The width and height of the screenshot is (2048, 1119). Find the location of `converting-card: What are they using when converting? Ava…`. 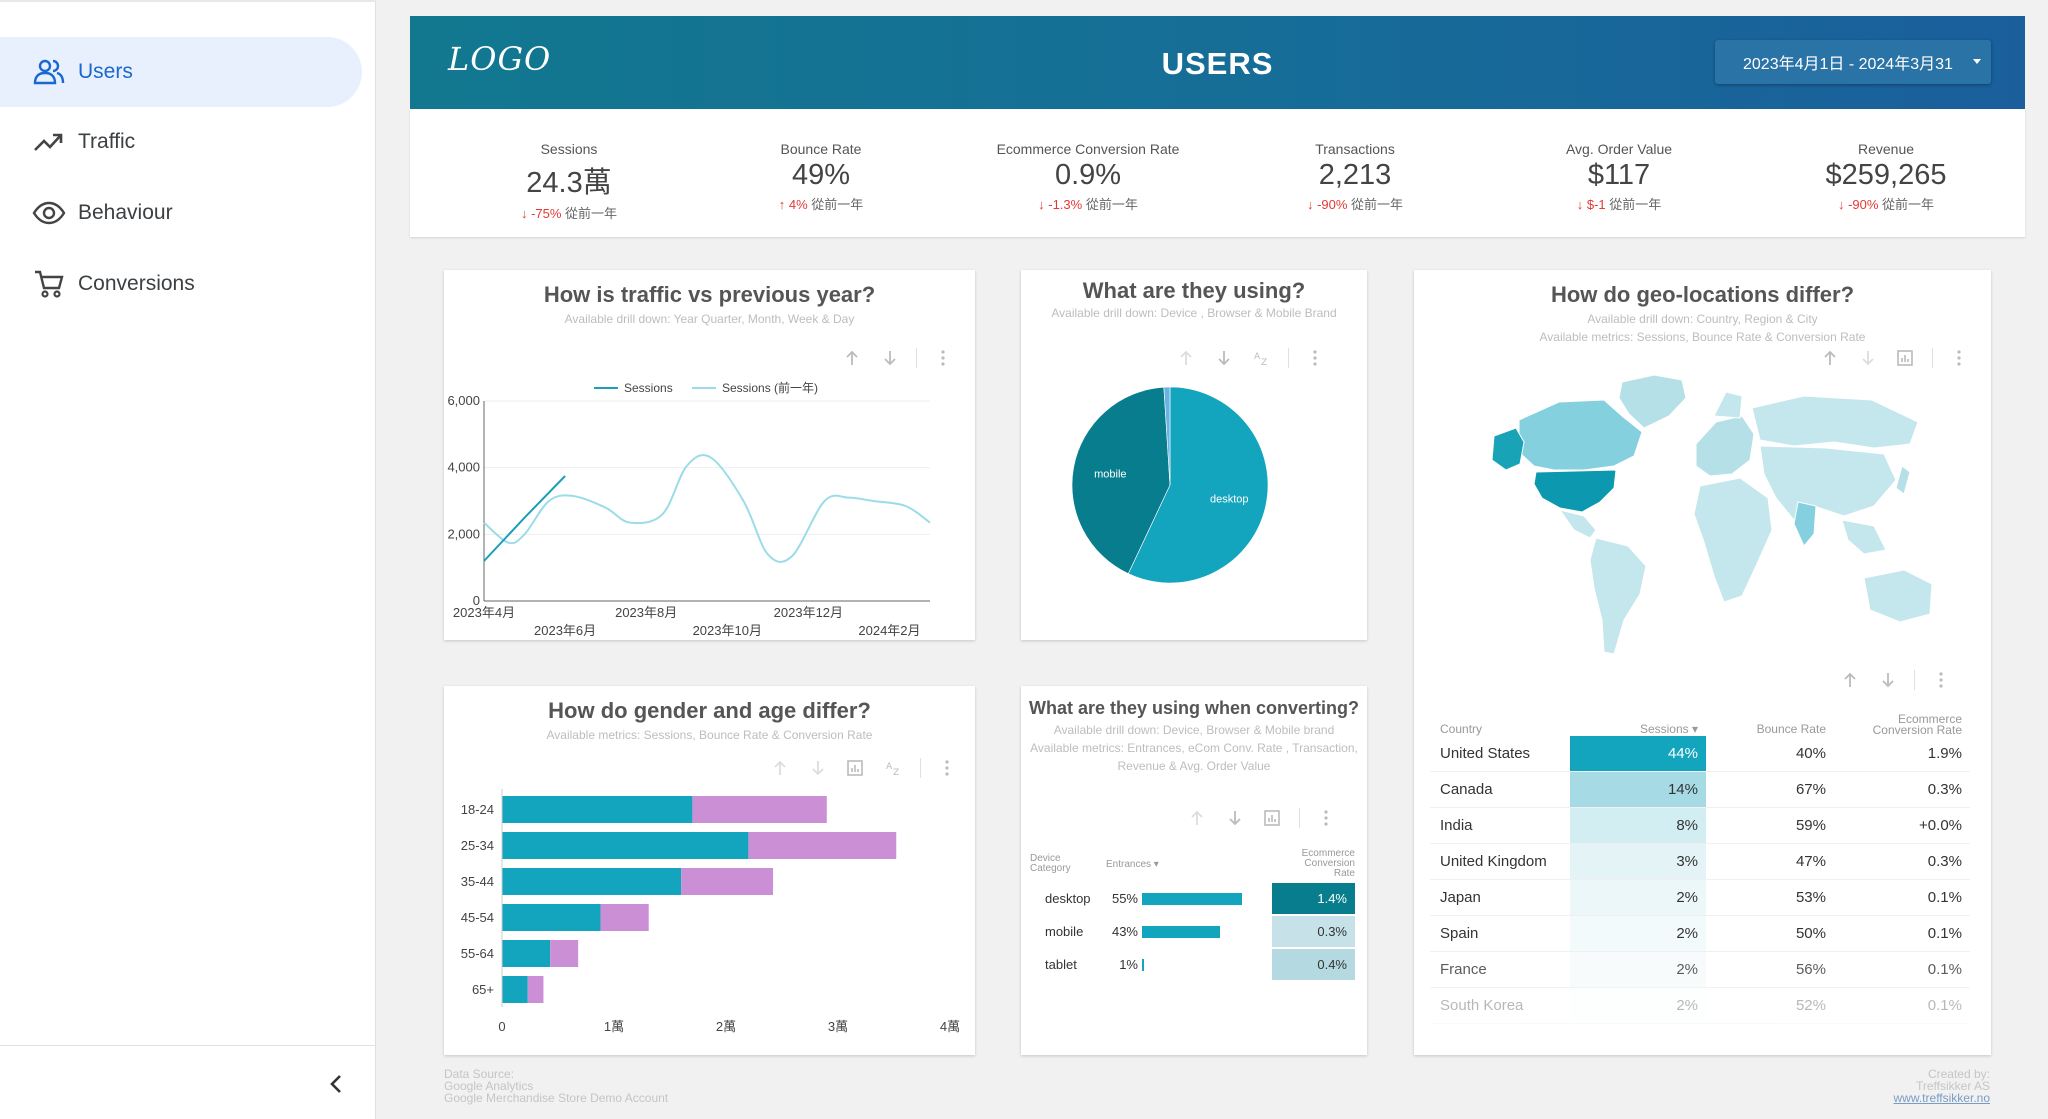

converting-card: What are they using when converting? Ava… is located at coordinates (1194, 870).